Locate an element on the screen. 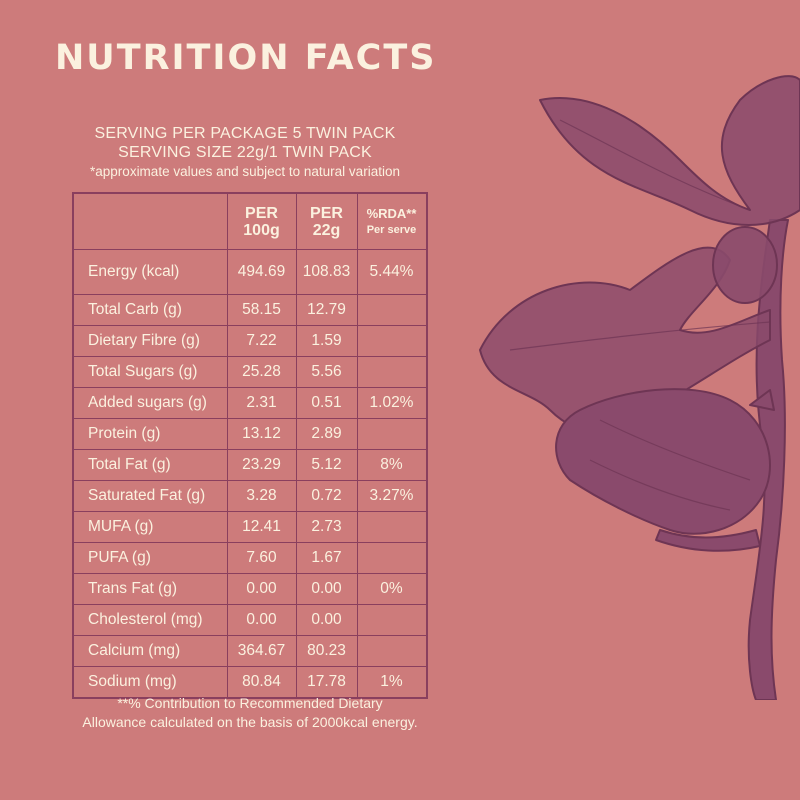 This screenshot has width=800, height=800. value-rda: 1.02% is located at coordinates (391, 403).